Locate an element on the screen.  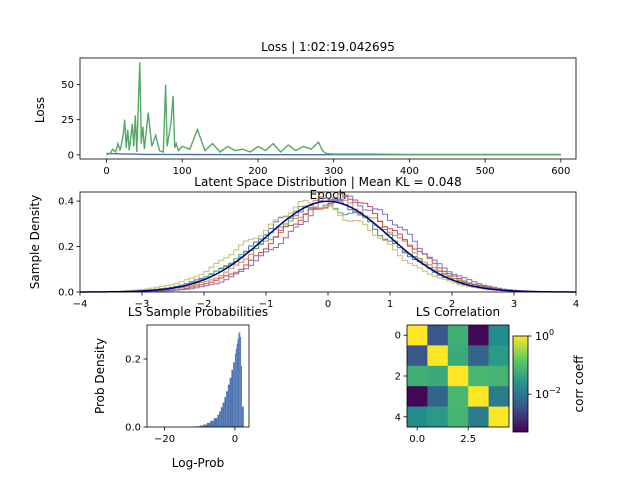
latent-x-tick-label: 1 is located at coordinates (390, 304).